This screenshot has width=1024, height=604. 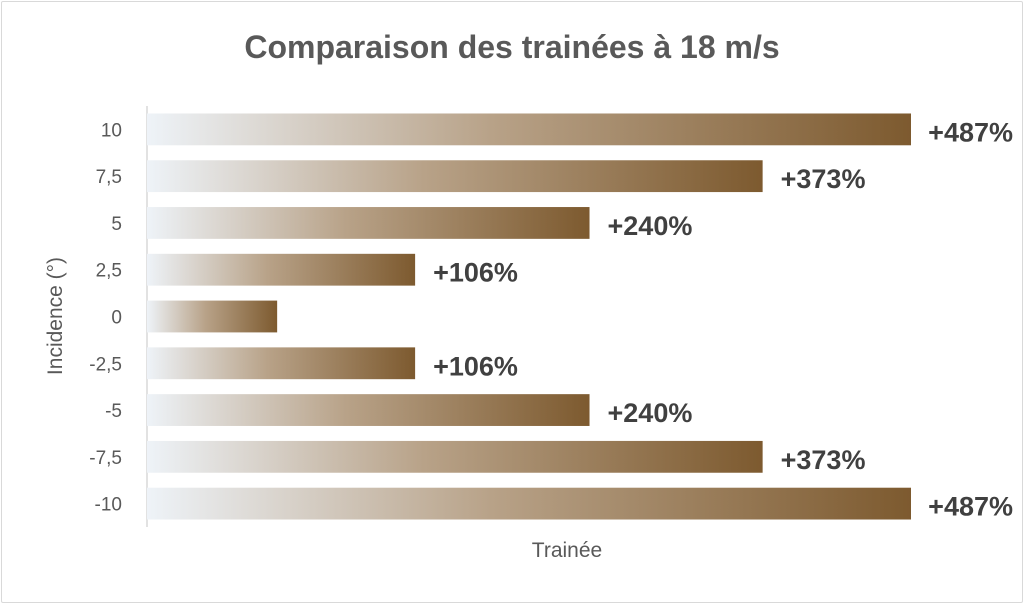 What do you see at coordinates (111, 130) in the screenshot?
I see `y-tick-label: 10` at bounding box center [111, 130].